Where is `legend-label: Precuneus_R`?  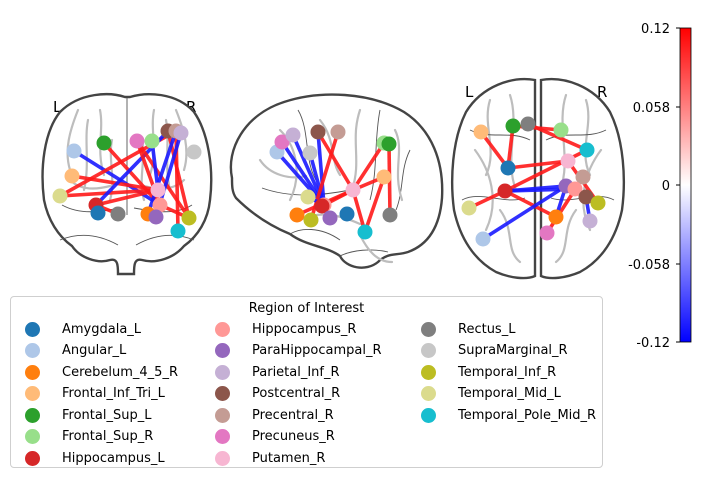 legend-label: Precuneus_R is located at coordinates (293, 436).